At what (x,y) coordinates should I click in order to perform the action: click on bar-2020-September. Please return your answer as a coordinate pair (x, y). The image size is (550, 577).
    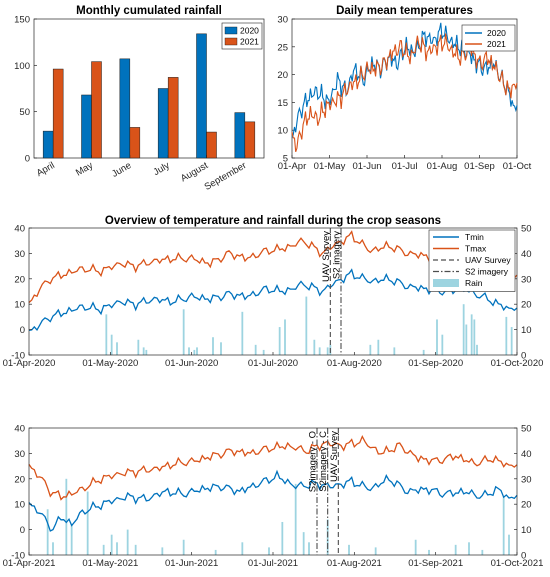
    Looking at the image, I should click on (240, 135).